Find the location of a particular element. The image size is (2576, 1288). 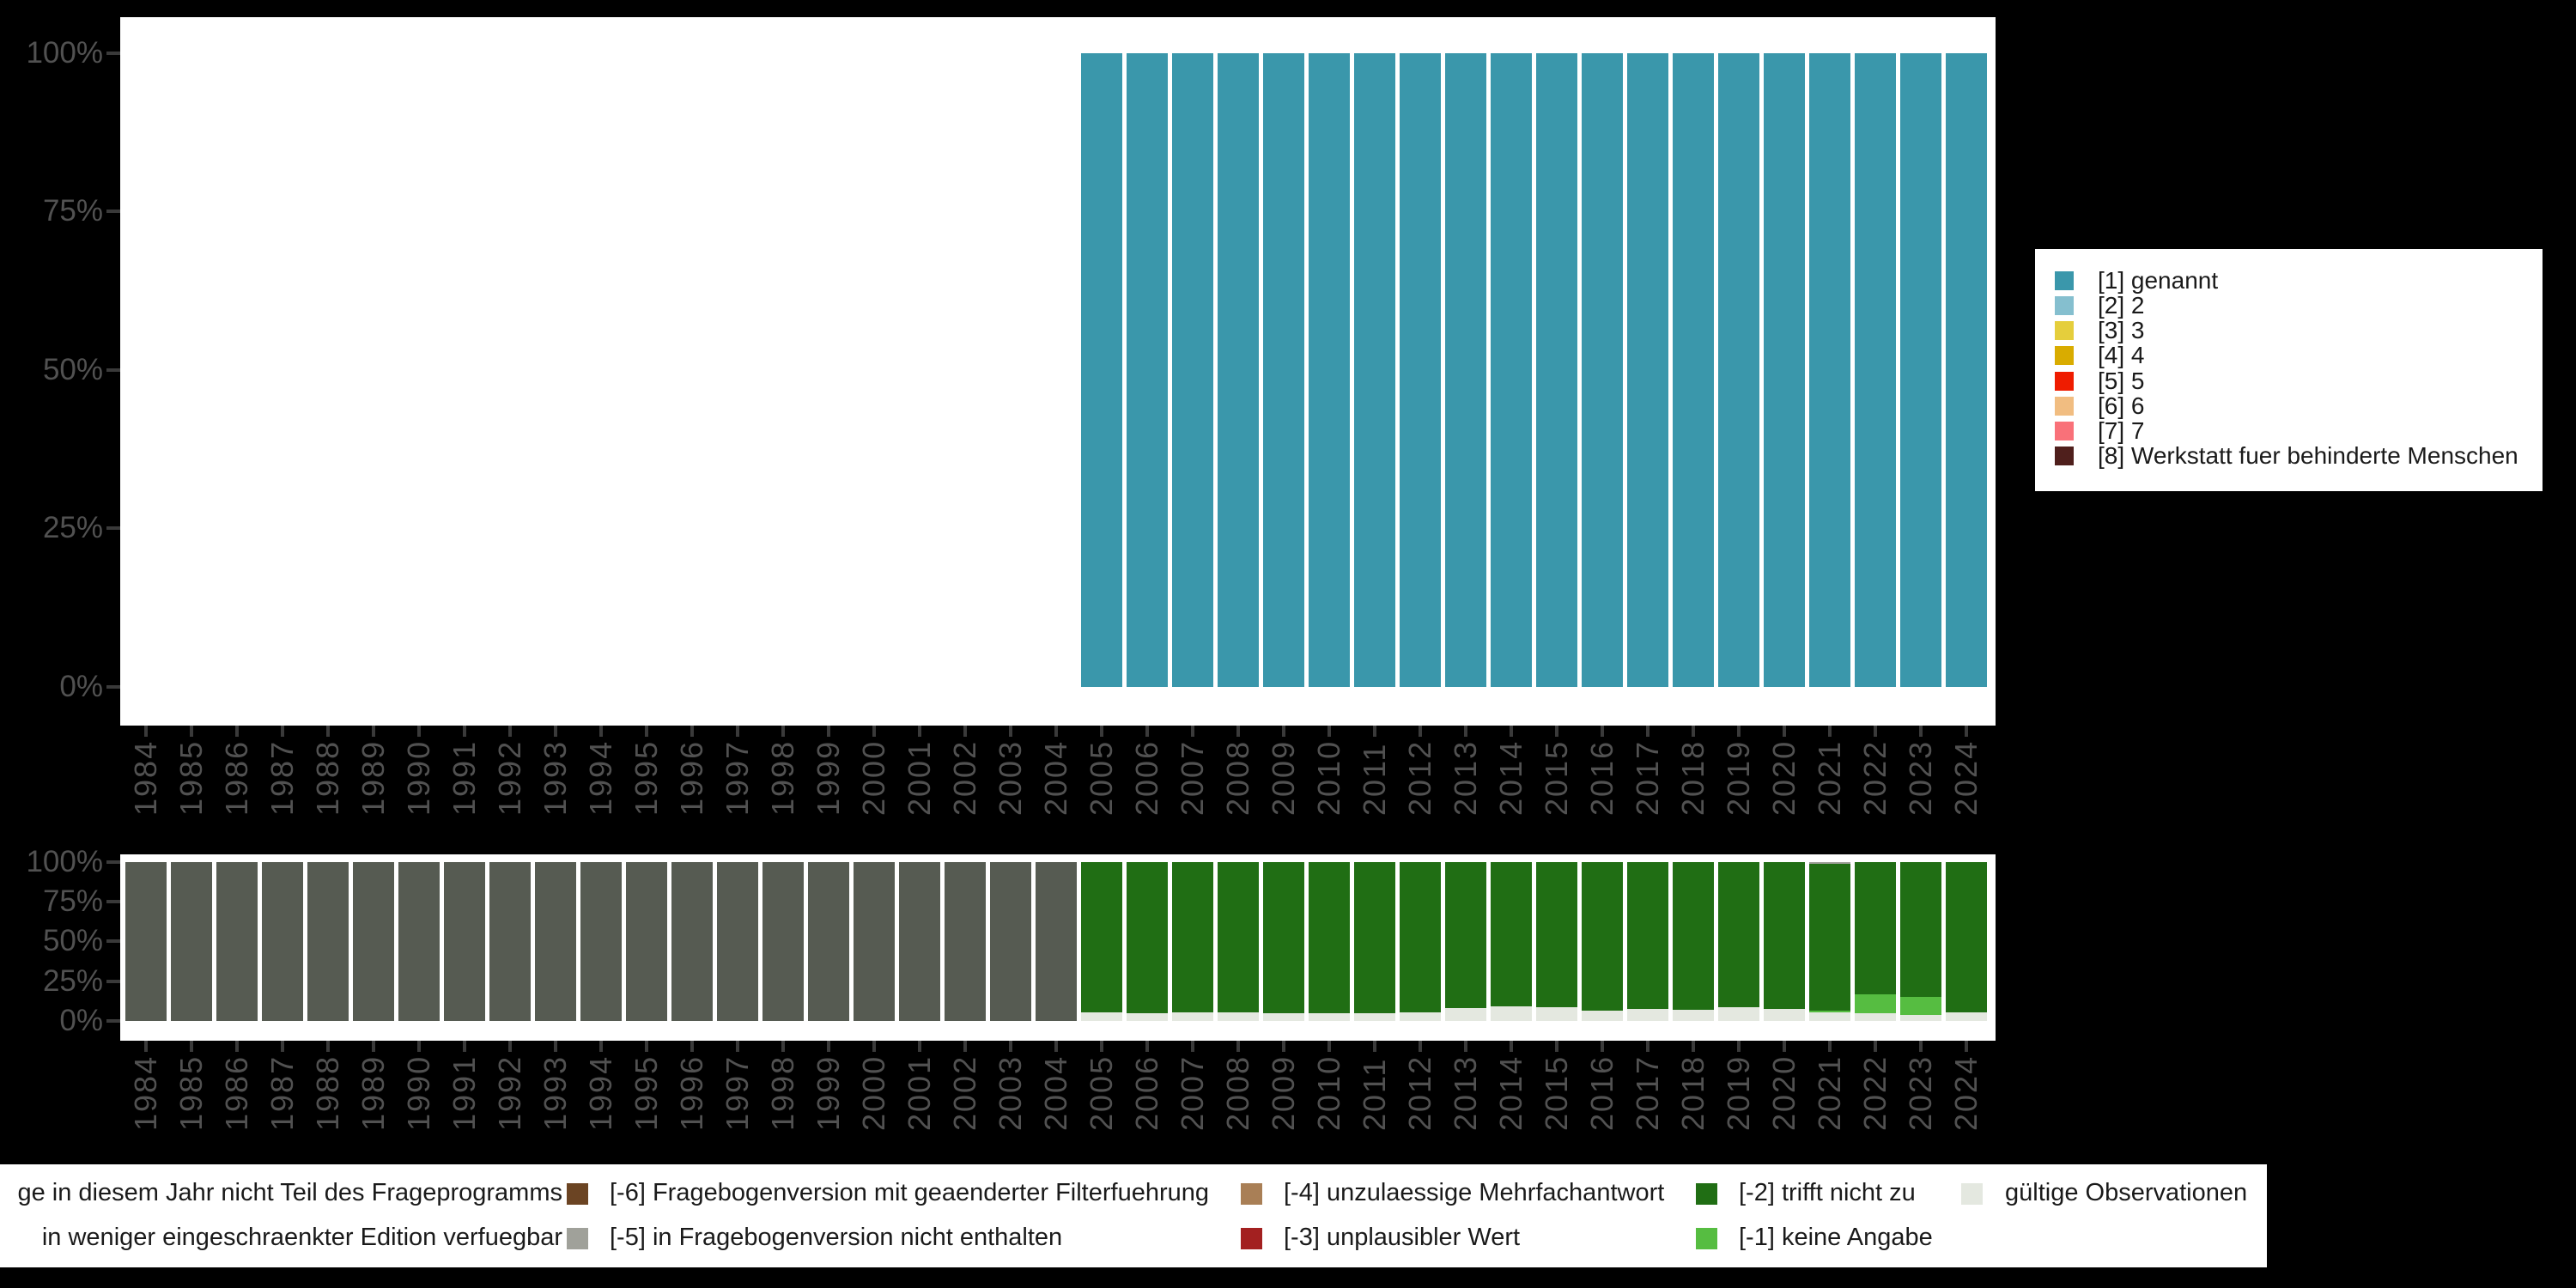

missing-legend-label: gültige Observationen is located at coordinates (2126, 1193).